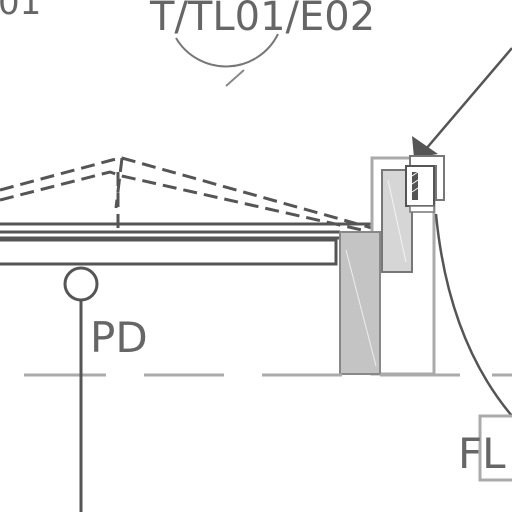 This screenshot has height=512, width=512. I want to click on top-left-label-fragment: 01, so click(20, 11).